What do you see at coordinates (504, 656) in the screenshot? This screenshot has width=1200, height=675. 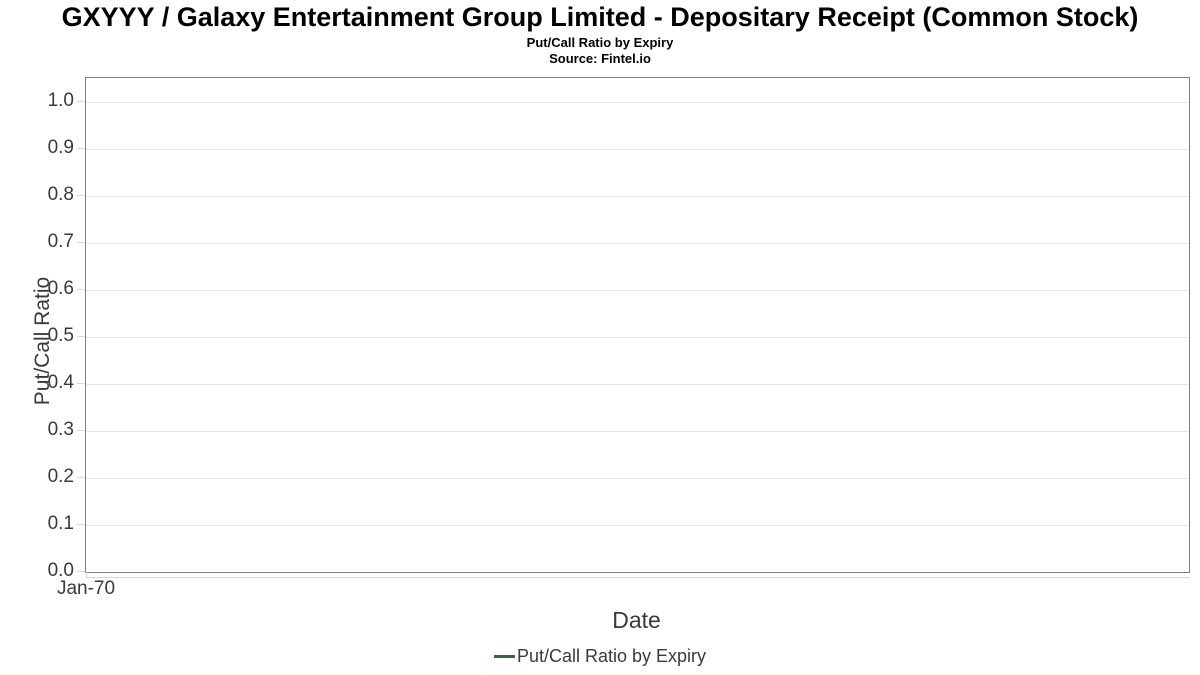 I see `legend-line-marker-icon` at bounding box center [504, 656].